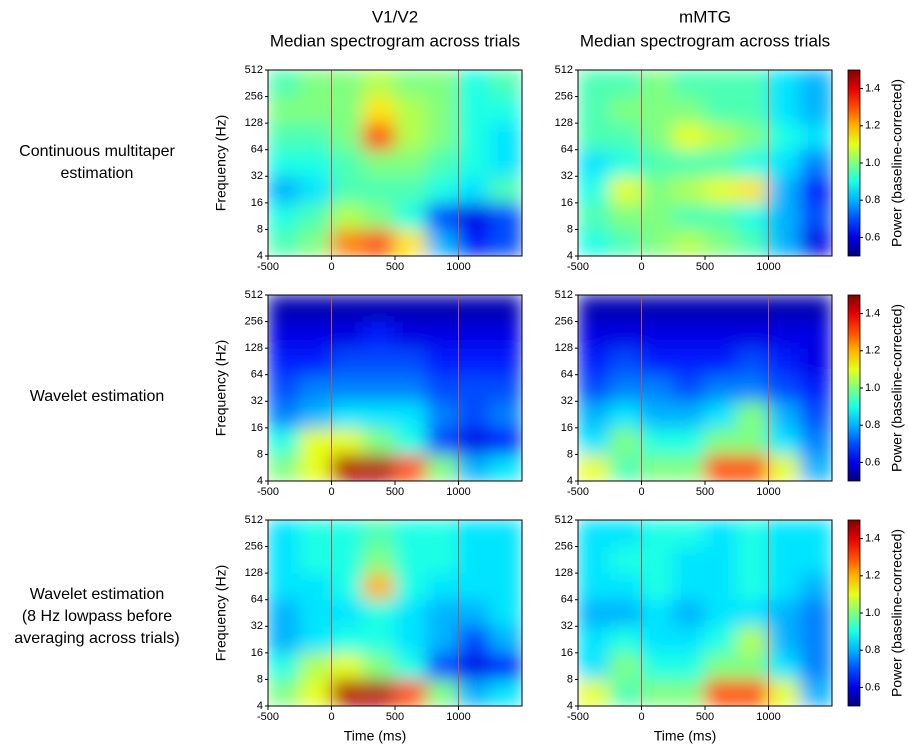 Image resolution: width=908 pixels, height=749 pixels. I want to click on y-tick-label: 64, so click(567, 600).